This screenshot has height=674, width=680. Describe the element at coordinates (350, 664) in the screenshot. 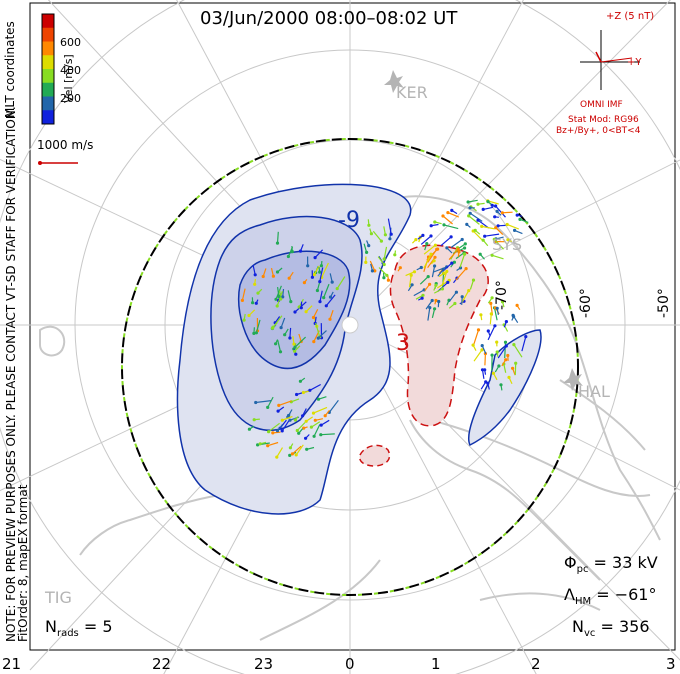

I see `mlt-label-0: 0` at that location.